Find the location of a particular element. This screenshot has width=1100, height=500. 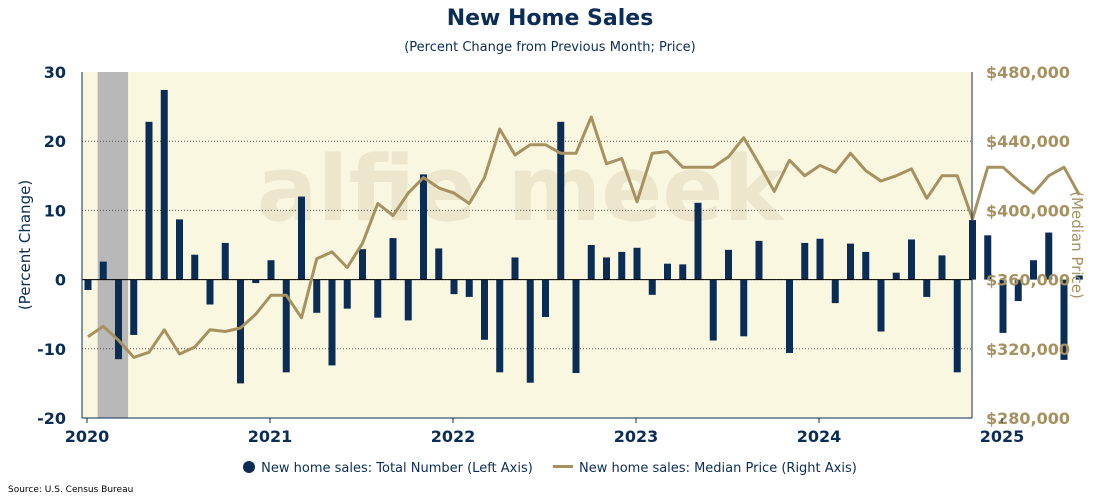

chart-title: New Home Sales is located at coordinates (550, 18).